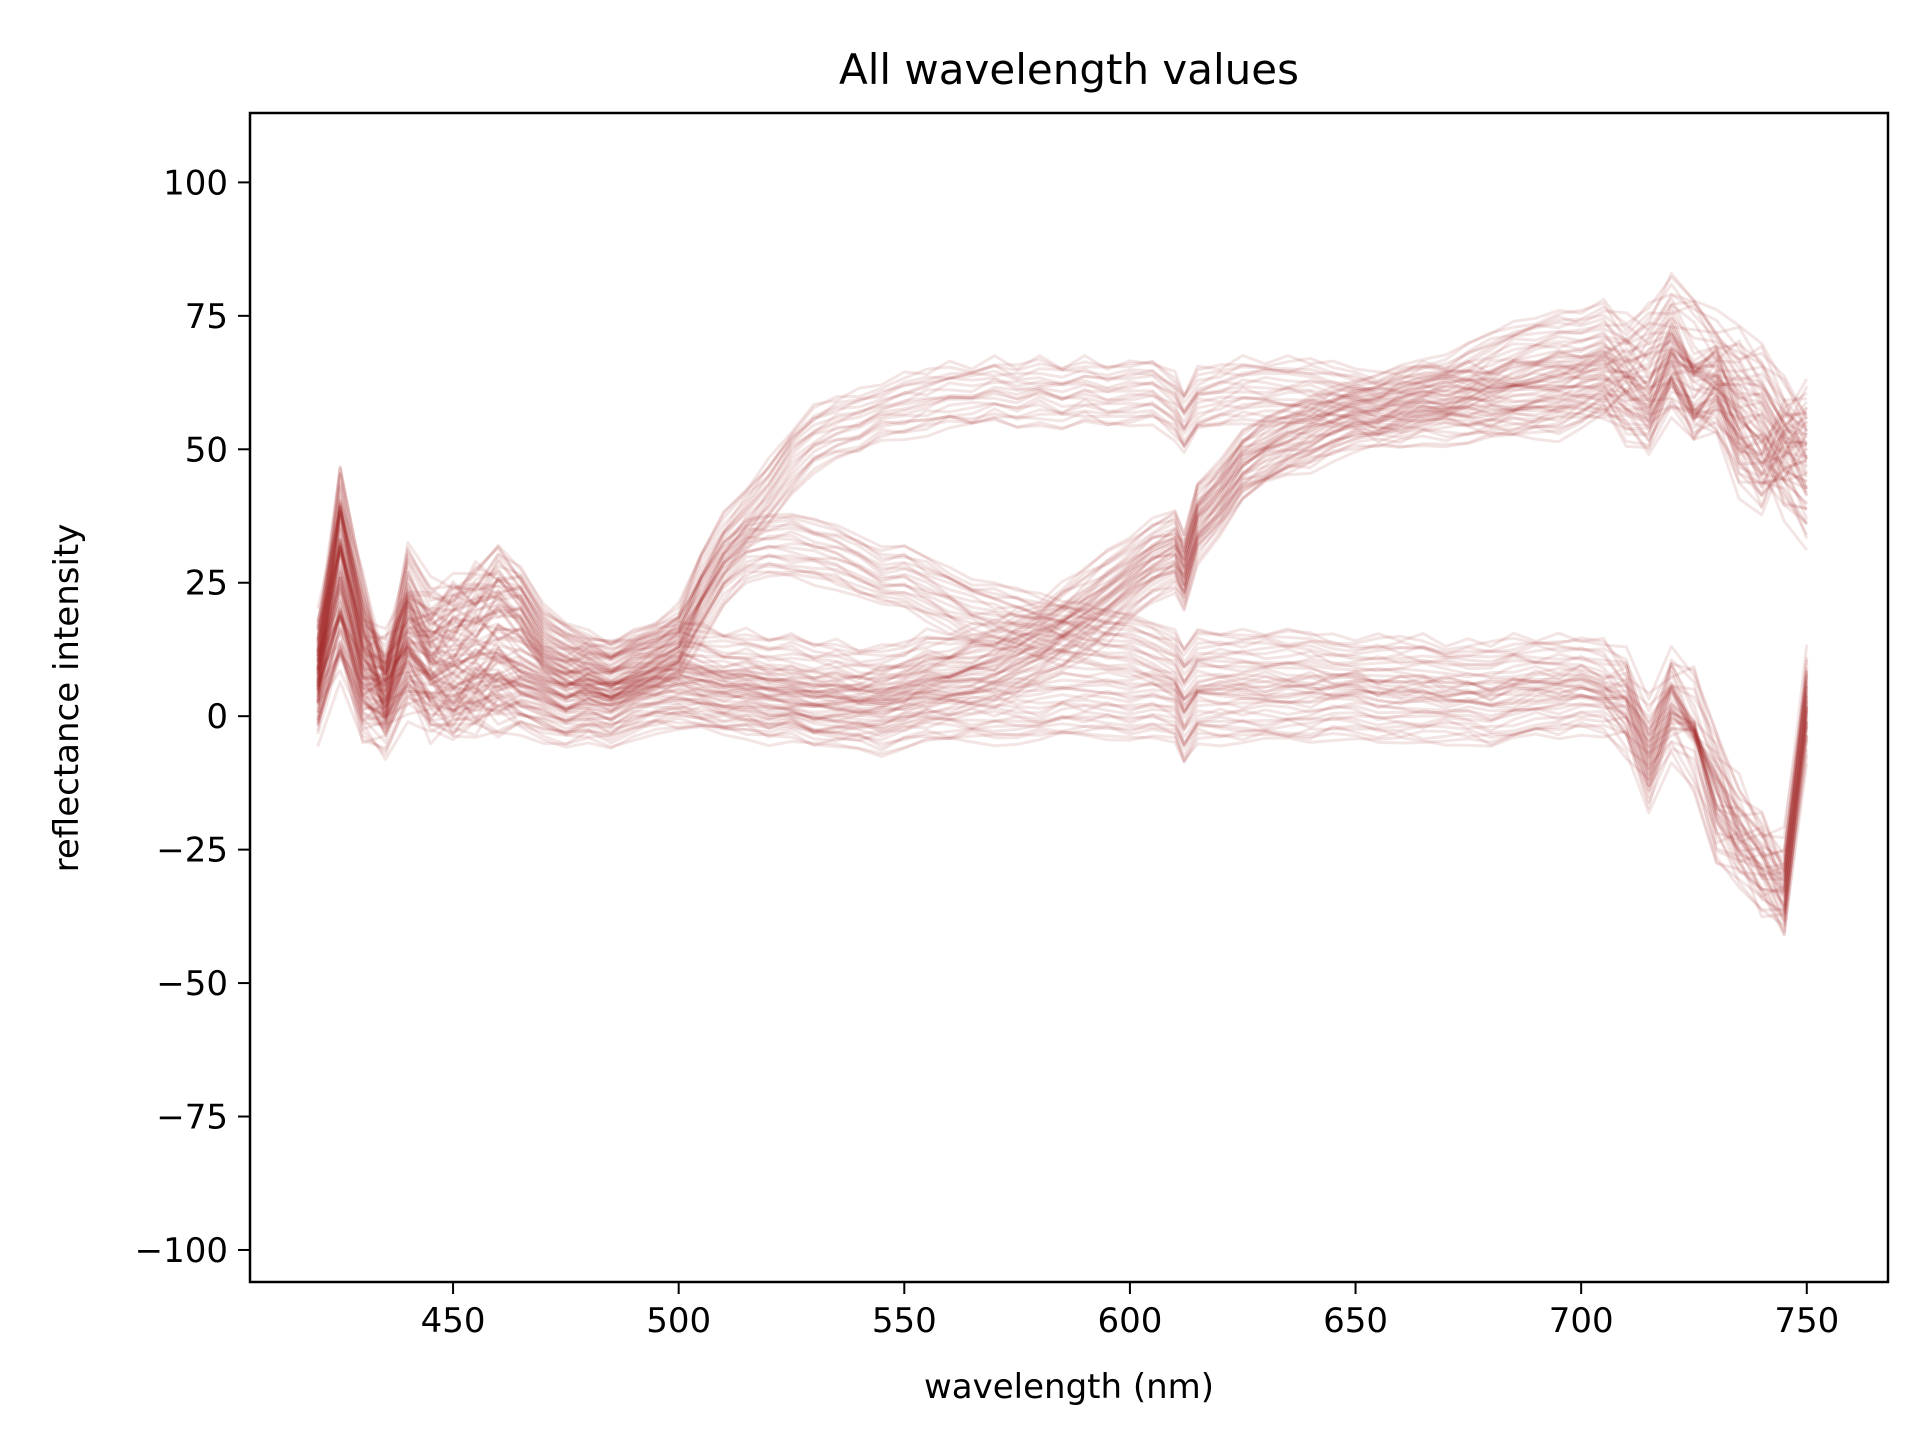 This screenshot has width=1920, height=1440. What do you see at coordinates (217, 717) in the screenshot?
I see `y-tick-label: 0` at bounding box center [217, 717].